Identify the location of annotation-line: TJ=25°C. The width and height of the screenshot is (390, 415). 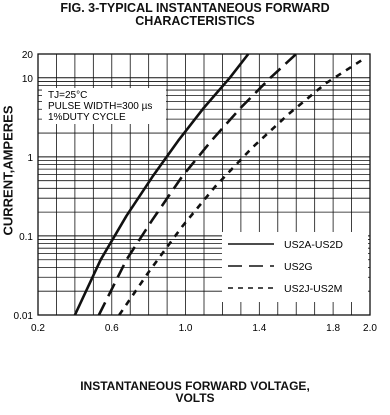
(67, 95).